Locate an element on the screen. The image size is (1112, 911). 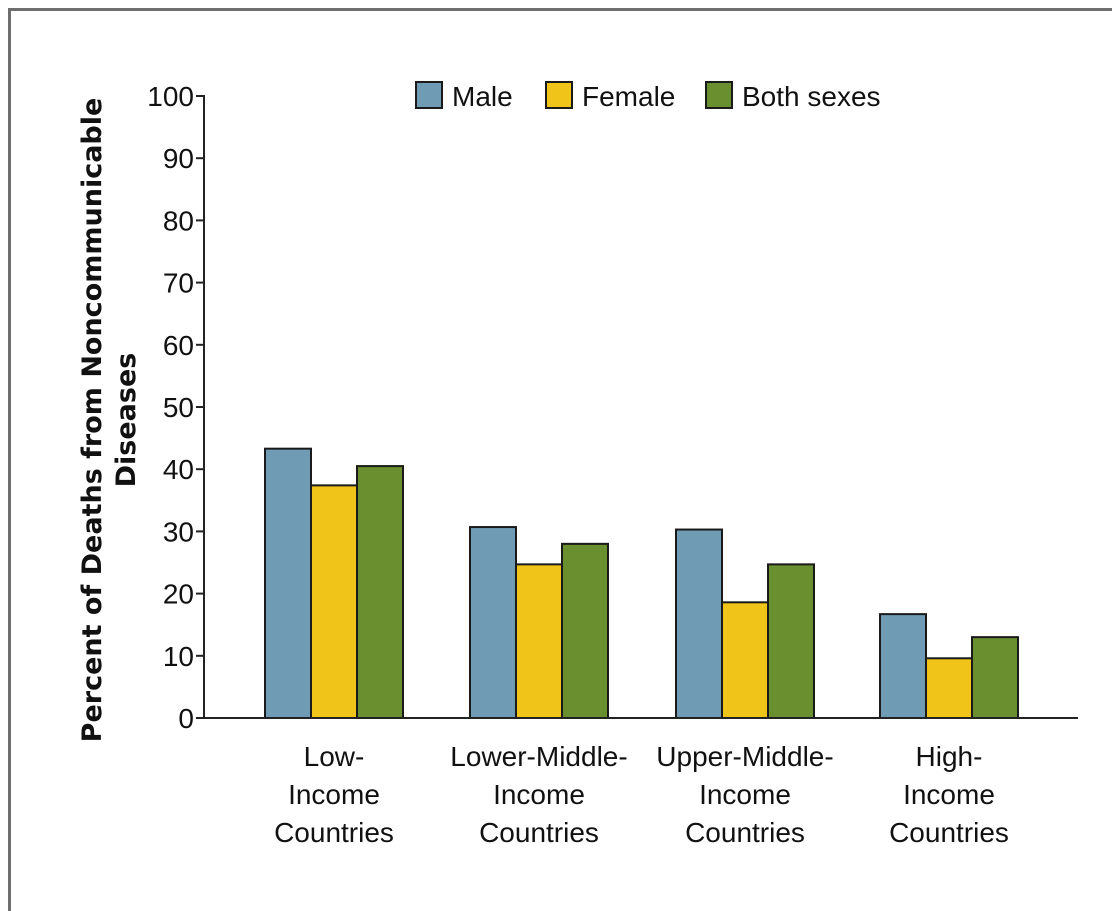
legend-label: Female is located at coordinates (628, 96).